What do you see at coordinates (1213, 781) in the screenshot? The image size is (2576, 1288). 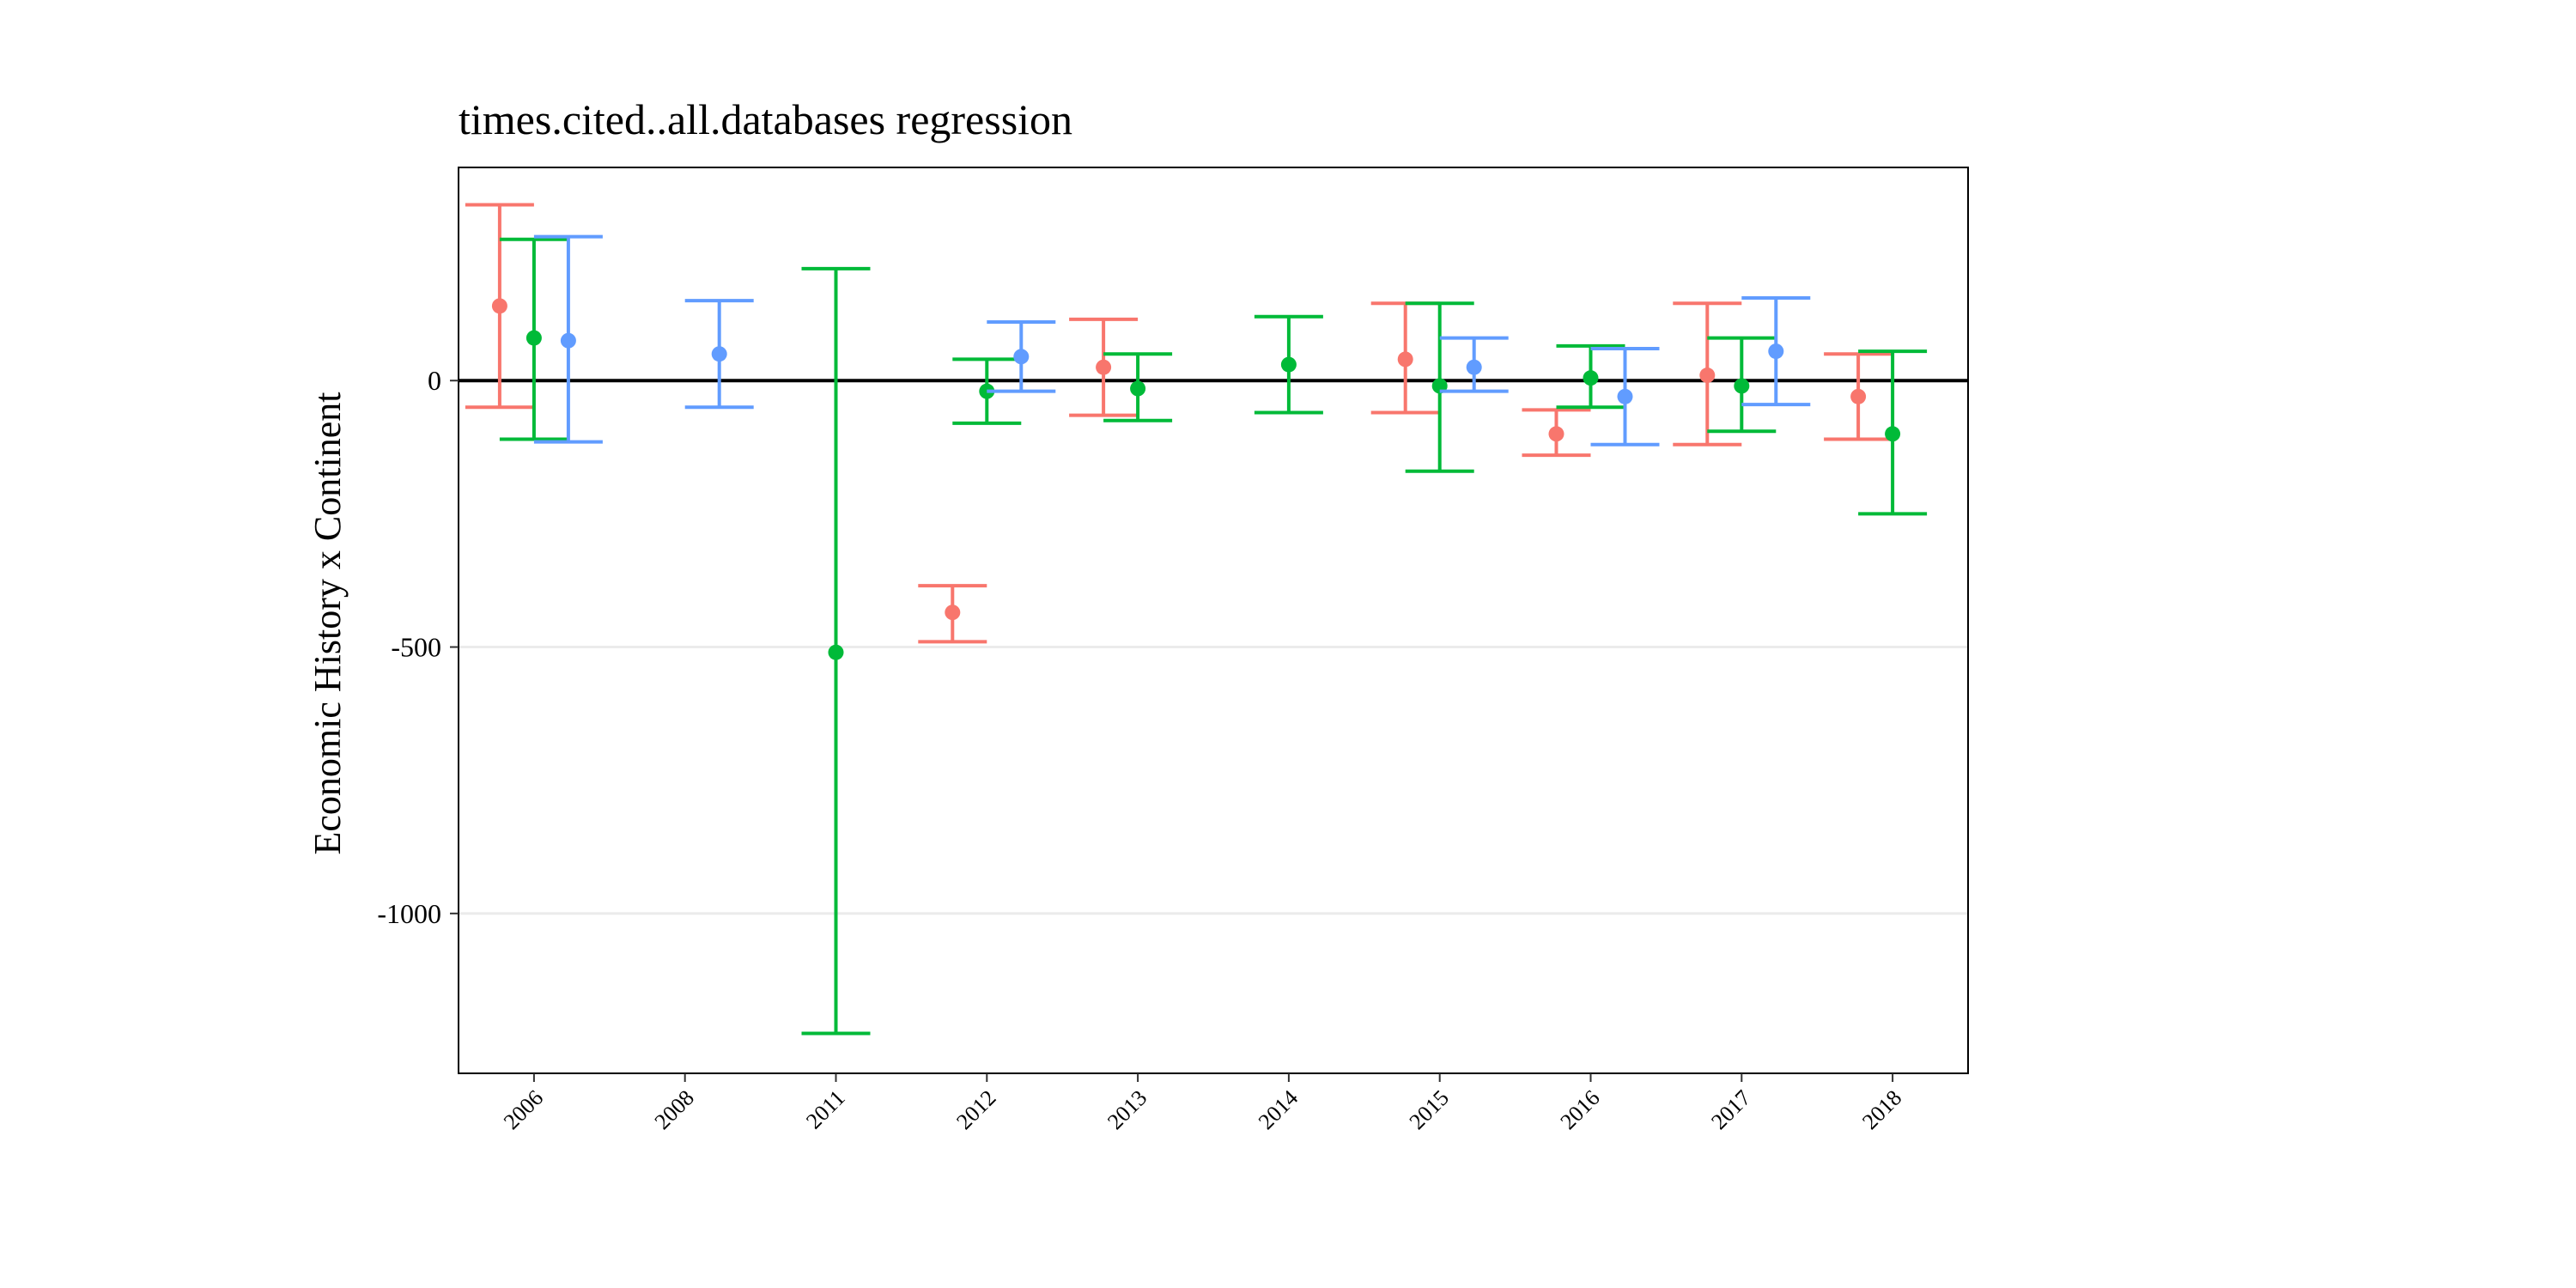 I see `gridlines` at bounding box center [1213, 781].